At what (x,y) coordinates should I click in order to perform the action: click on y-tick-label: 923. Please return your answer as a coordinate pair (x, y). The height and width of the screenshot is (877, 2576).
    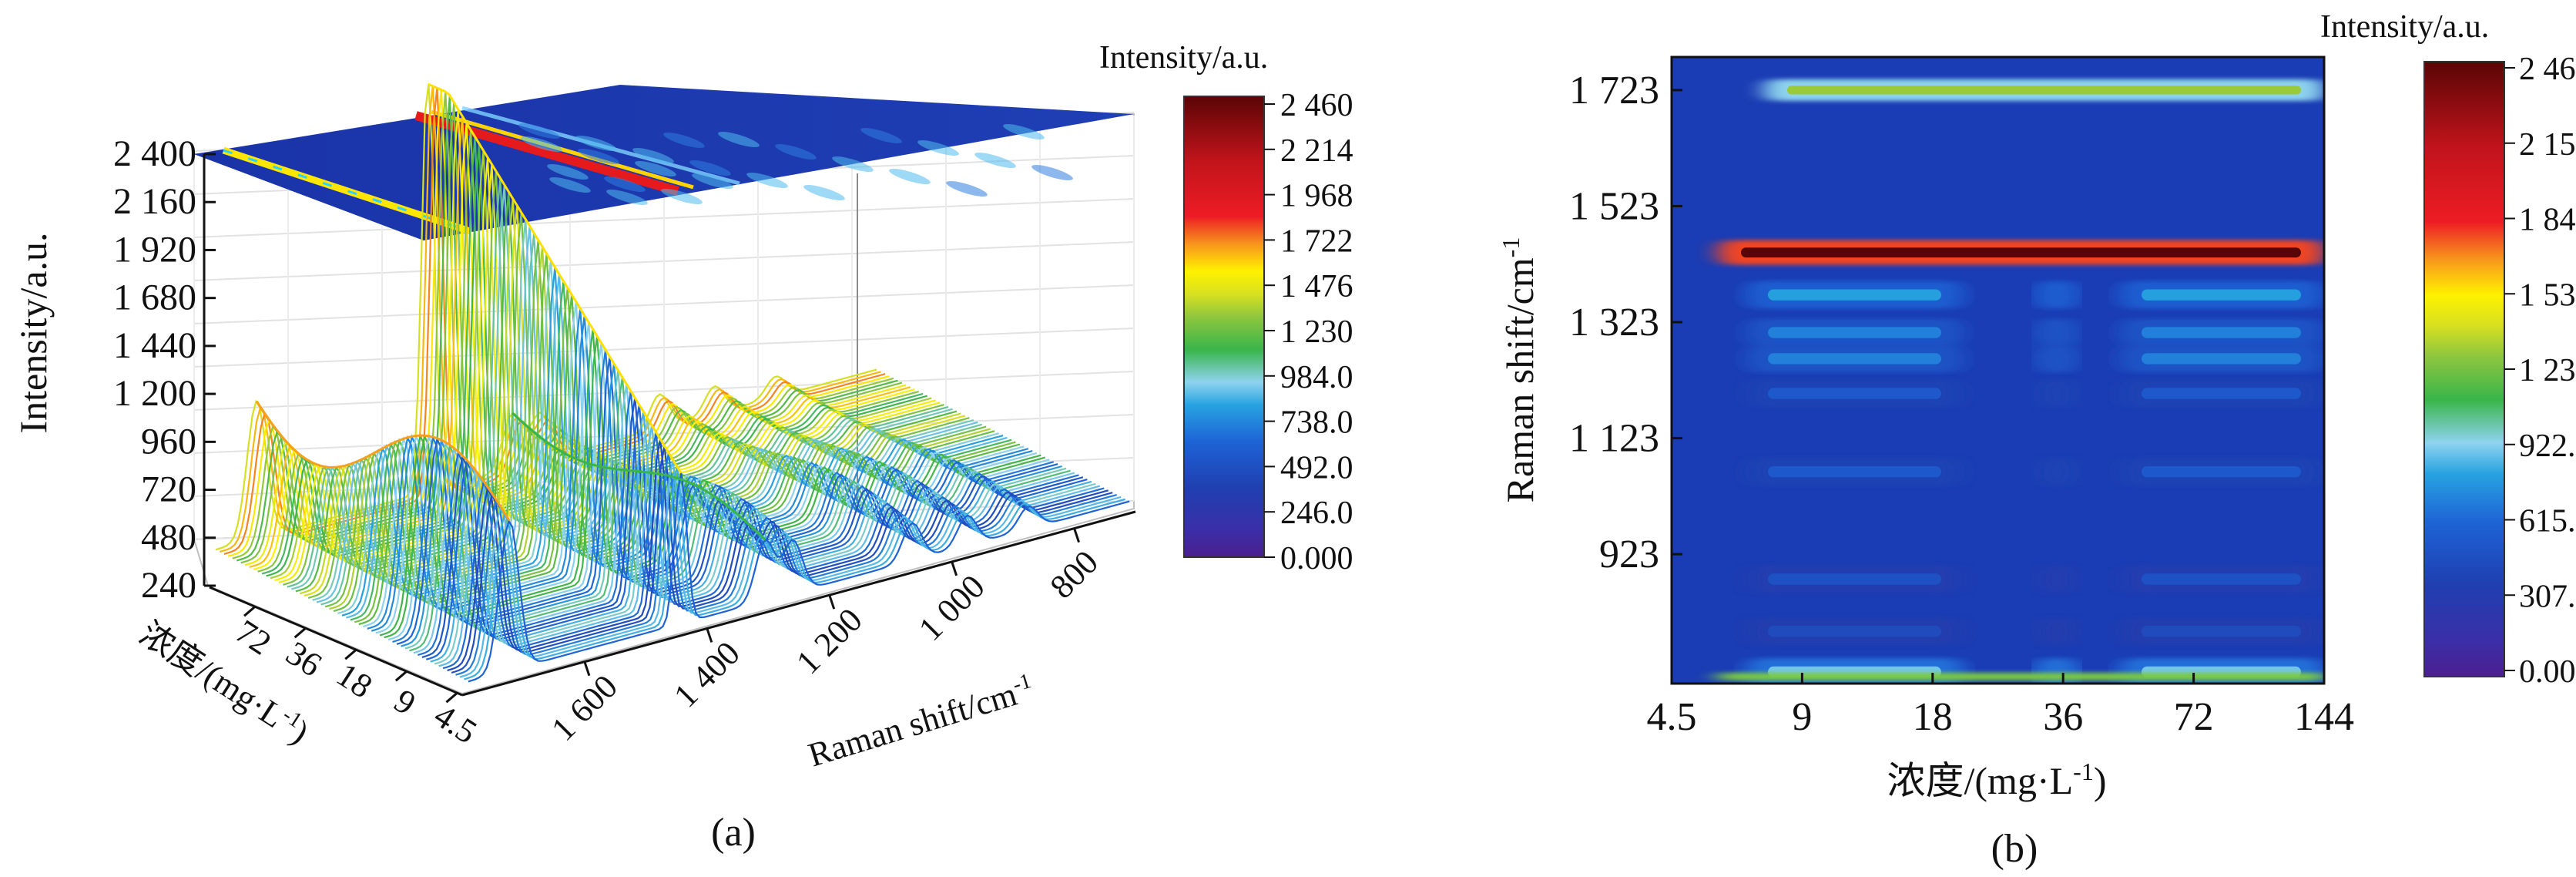
    Looking at the image, I should click on (1629, 554).